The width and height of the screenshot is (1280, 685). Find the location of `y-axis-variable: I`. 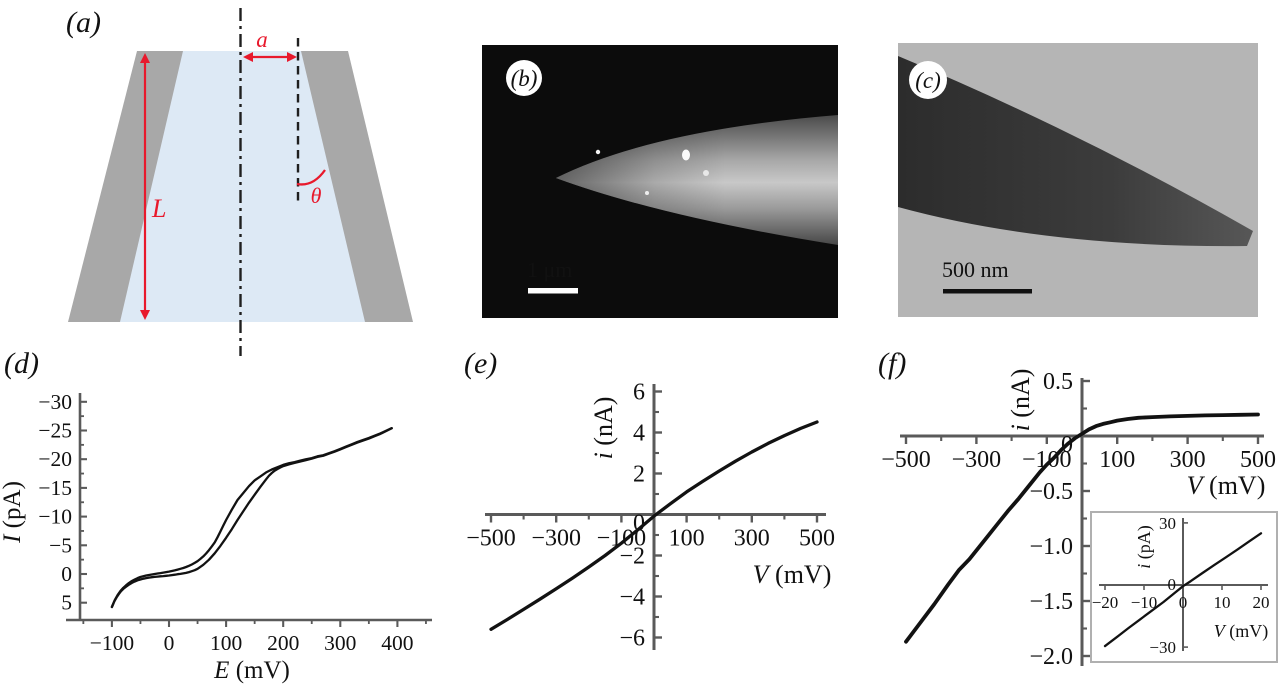

y-axis-variable: I is located at coordinates (13, 538).